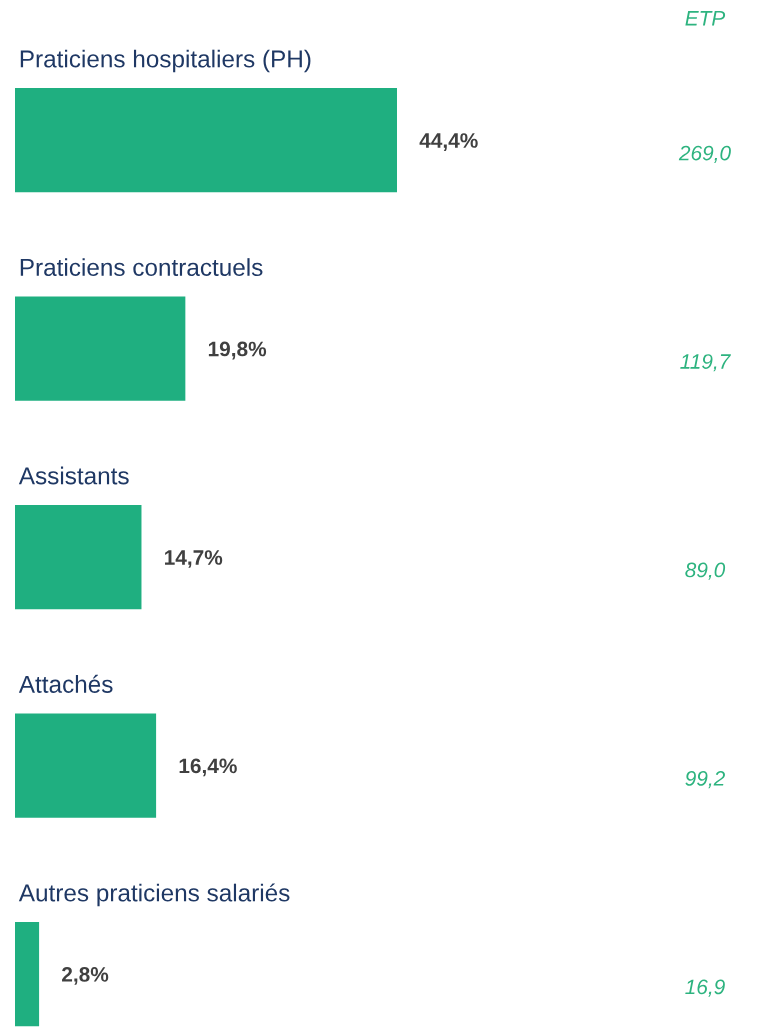  What do you see at coordinates (705, 988) in the screenshot?
I see `text: 16,9` at bounding box center [705, 988].